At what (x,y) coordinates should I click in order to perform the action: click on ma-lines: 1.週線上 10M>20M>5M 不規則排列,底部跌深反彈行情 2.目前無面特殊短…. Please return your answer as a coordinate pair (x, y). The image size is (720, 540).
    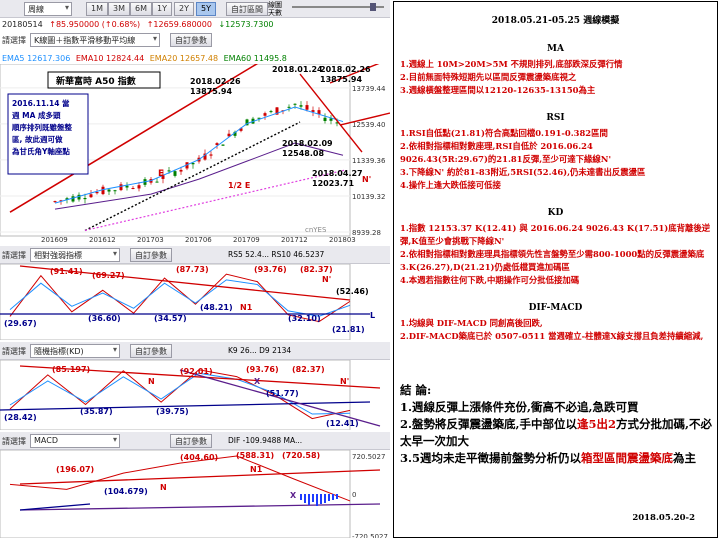
    Looking at the image, I should click on (555, 77).